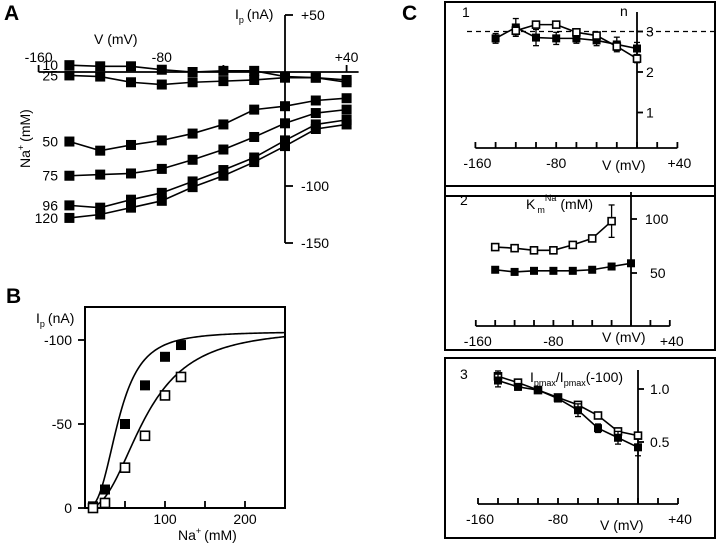 This screenshot has height=547, width=720. What do you see at coordinates (24, 138) in the screenshot?
I see `panel-a-series-axis-label: Na+ (mM)` at bounding box center [24, 138].